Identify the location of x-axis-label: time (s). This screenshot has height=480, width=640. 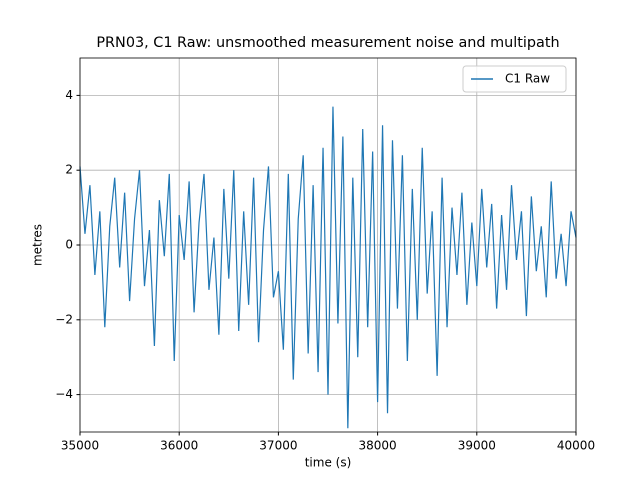
(328, 463).